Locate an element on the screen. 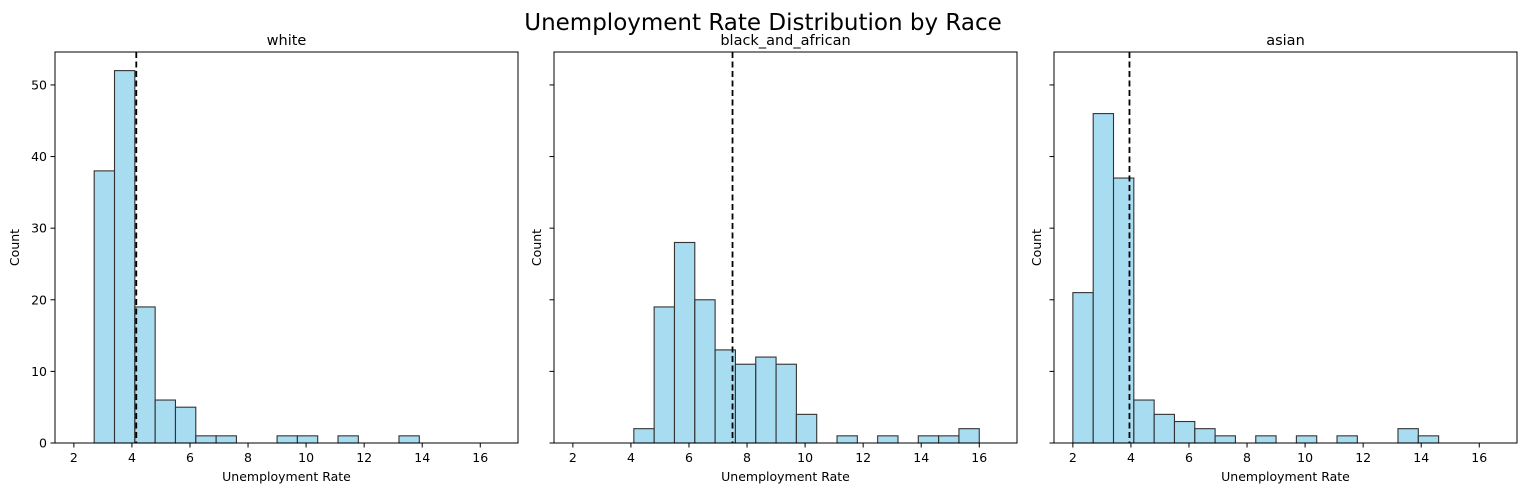  y-tick-label: 10 is located at coordinates (39, 371).